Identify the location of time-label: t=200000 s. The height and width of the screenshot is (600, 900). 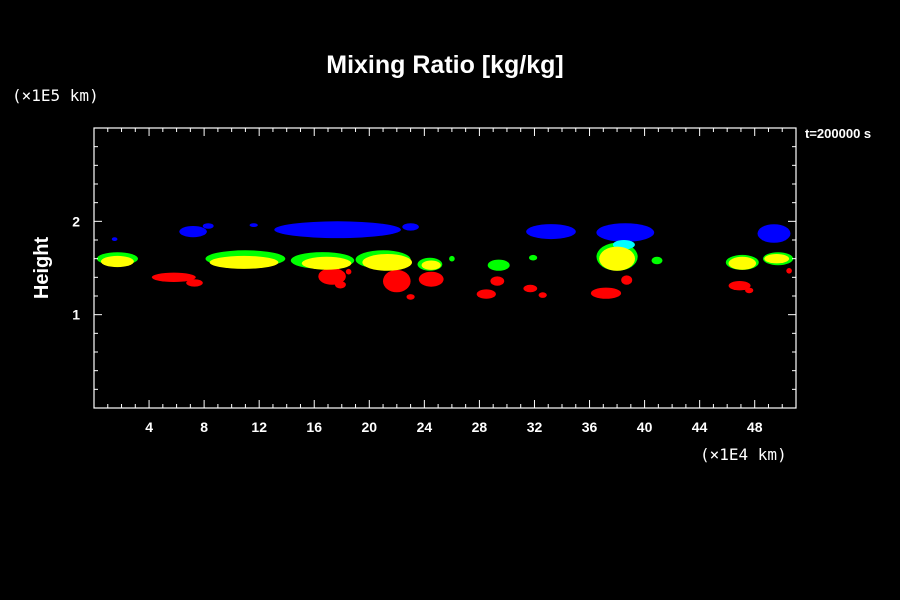
(838, 133).